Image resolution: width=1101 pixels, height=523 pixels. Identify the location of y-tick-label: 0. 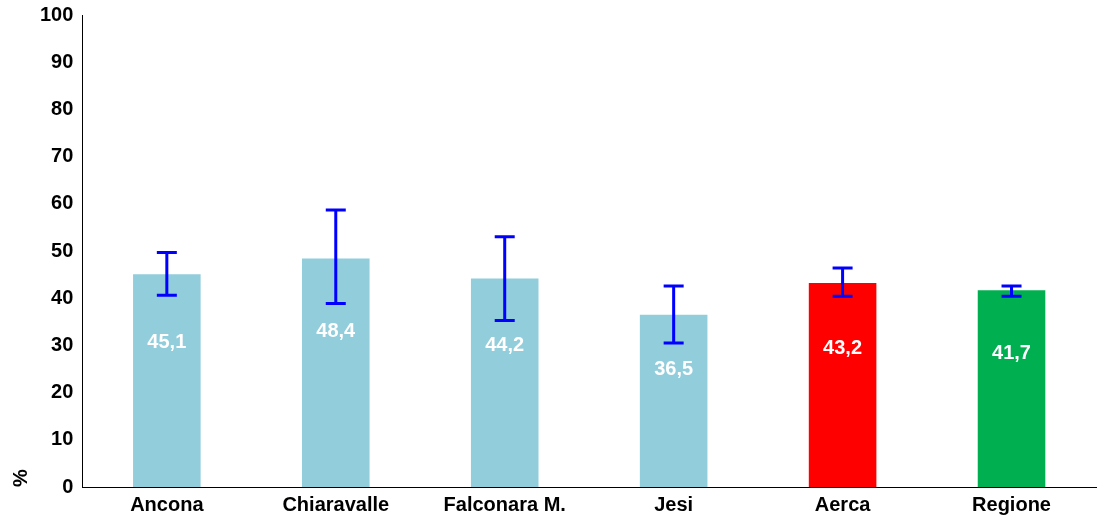
(68, 485).